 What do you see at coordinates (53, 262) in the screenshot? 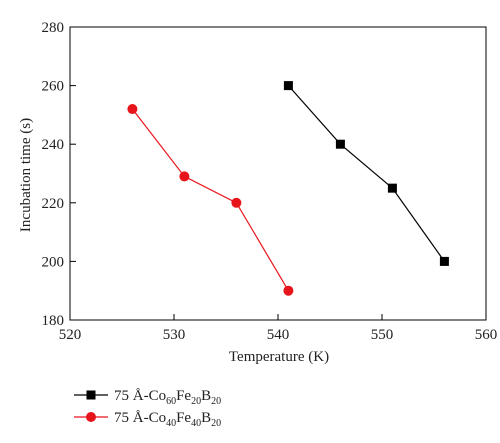
I see `y-tick-label: 200` at bounding box center [53, 262].